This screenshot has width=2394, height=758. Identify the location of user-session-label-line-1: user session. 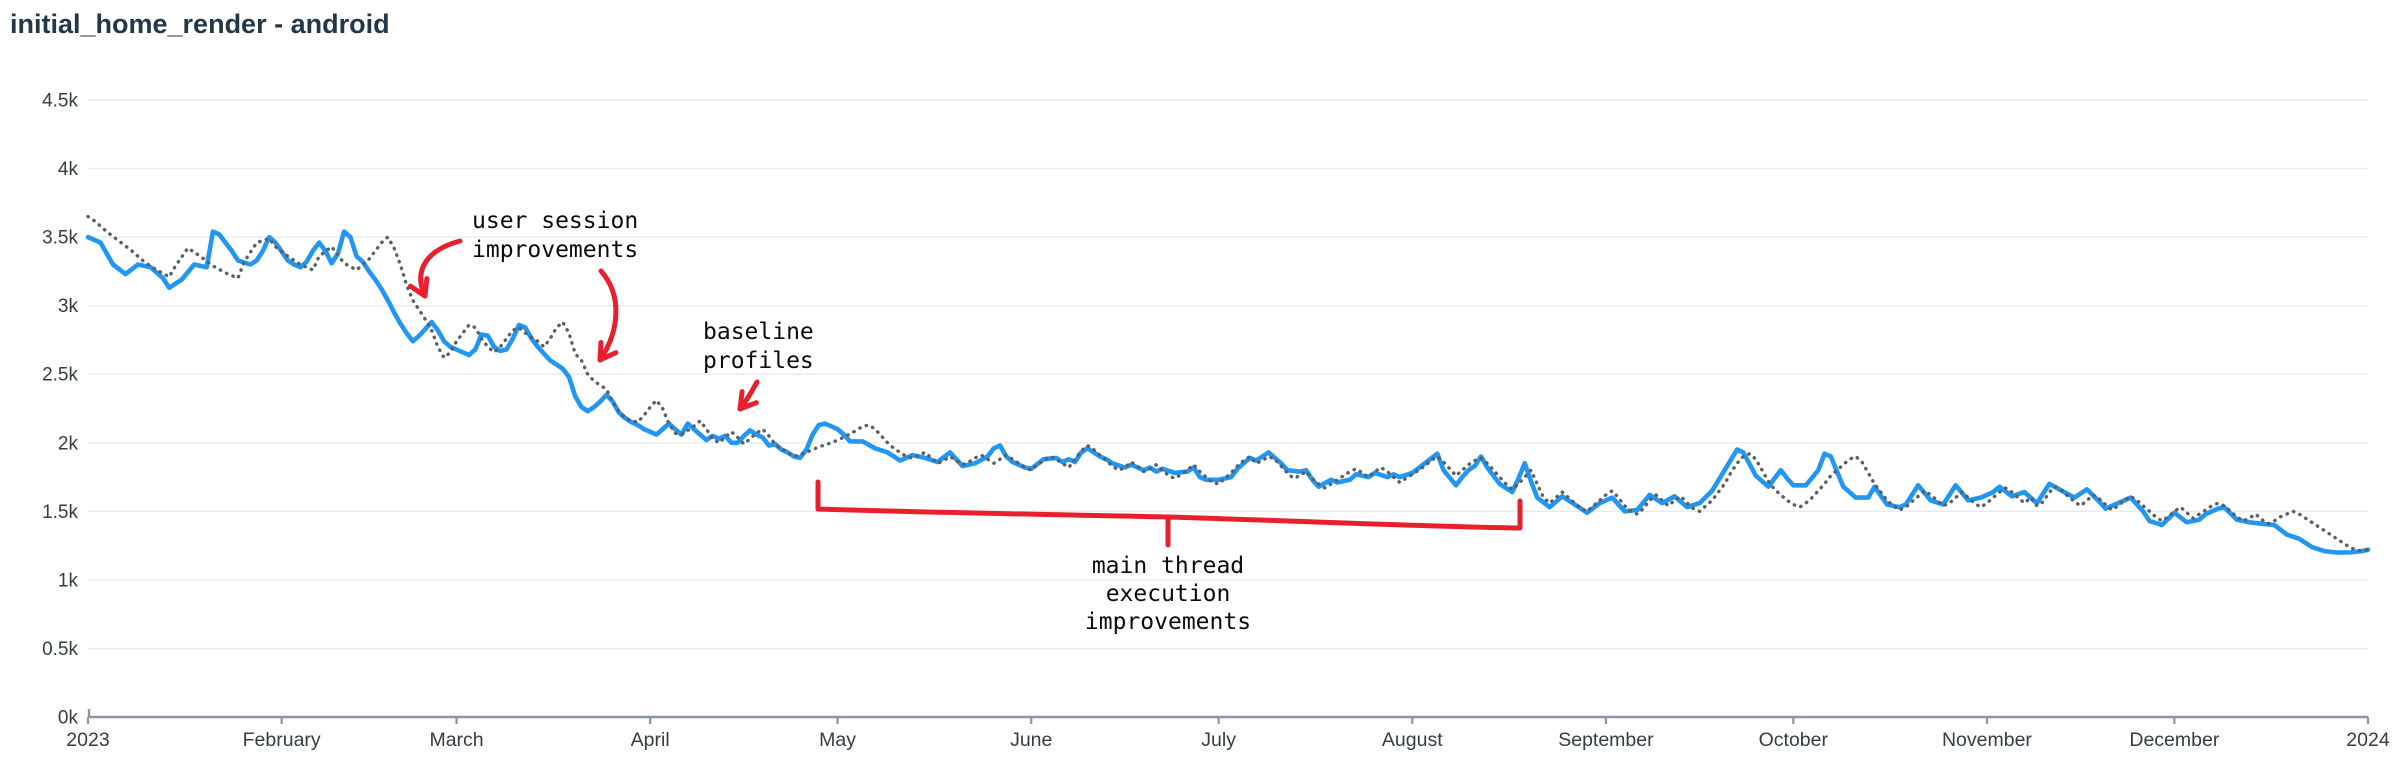
(555, 221).